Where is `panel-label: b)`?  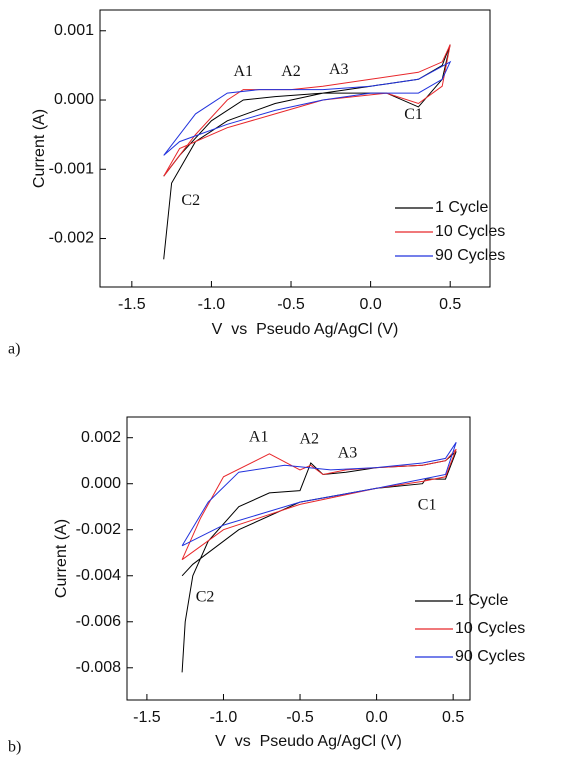 panel-label: b) is located at coordinates (14, 747).